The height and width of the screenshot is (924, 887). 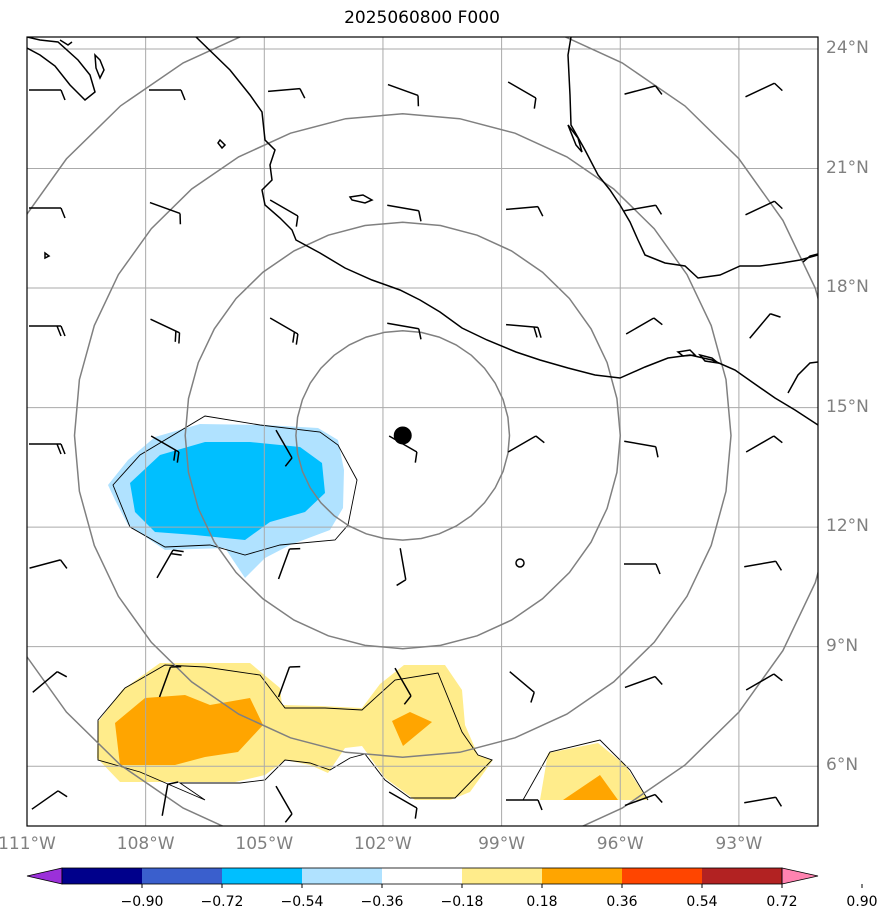 What do you see at coordinates (842, 765) in the screenshot?
I see `lat-tick-label: 6°N` at bounding box center [842, 765].